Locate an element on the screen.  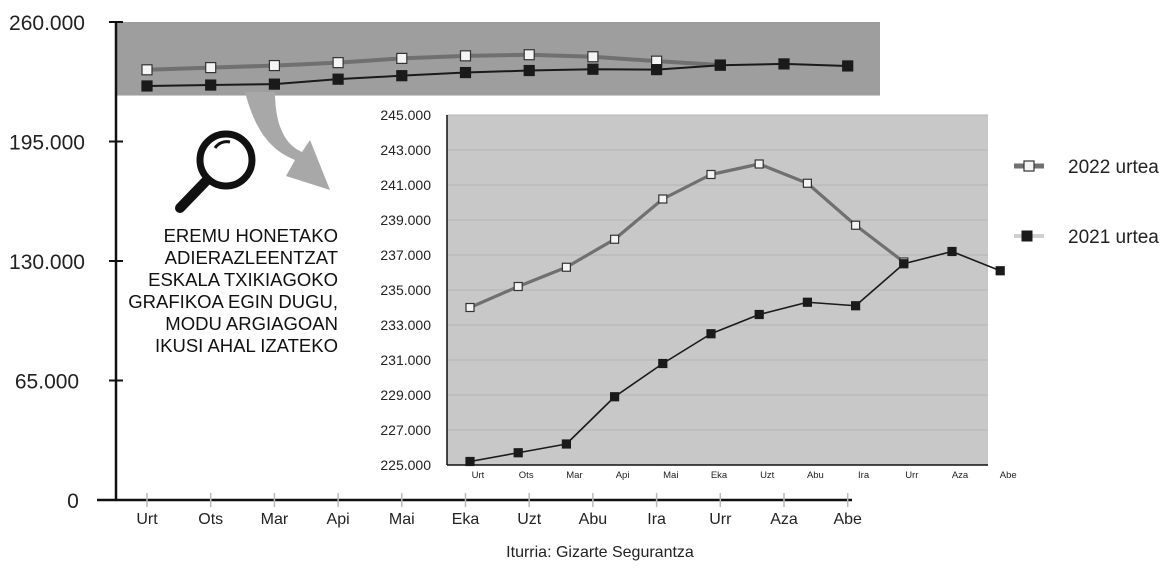
main-x-tick-label: Ira is located at coordinates (656, 519).